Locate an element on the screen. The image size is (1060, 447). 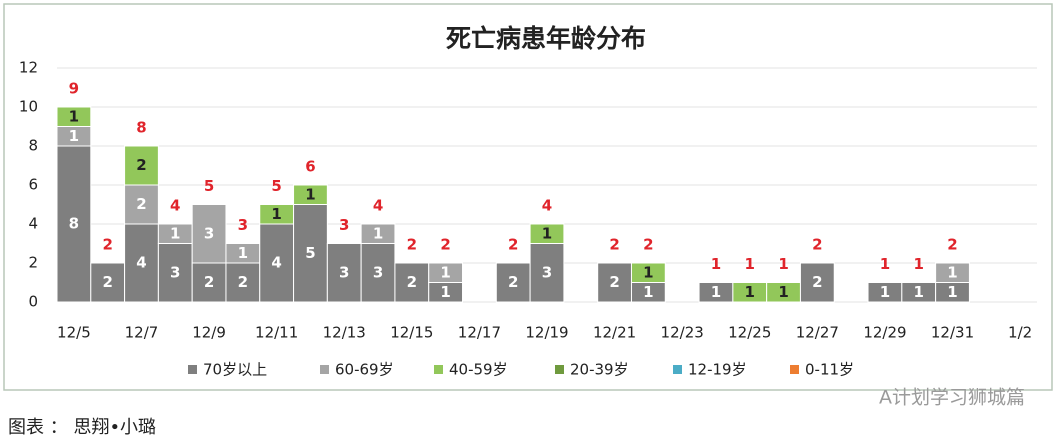
segment-label: 8 is located at coordinates (74, 224).